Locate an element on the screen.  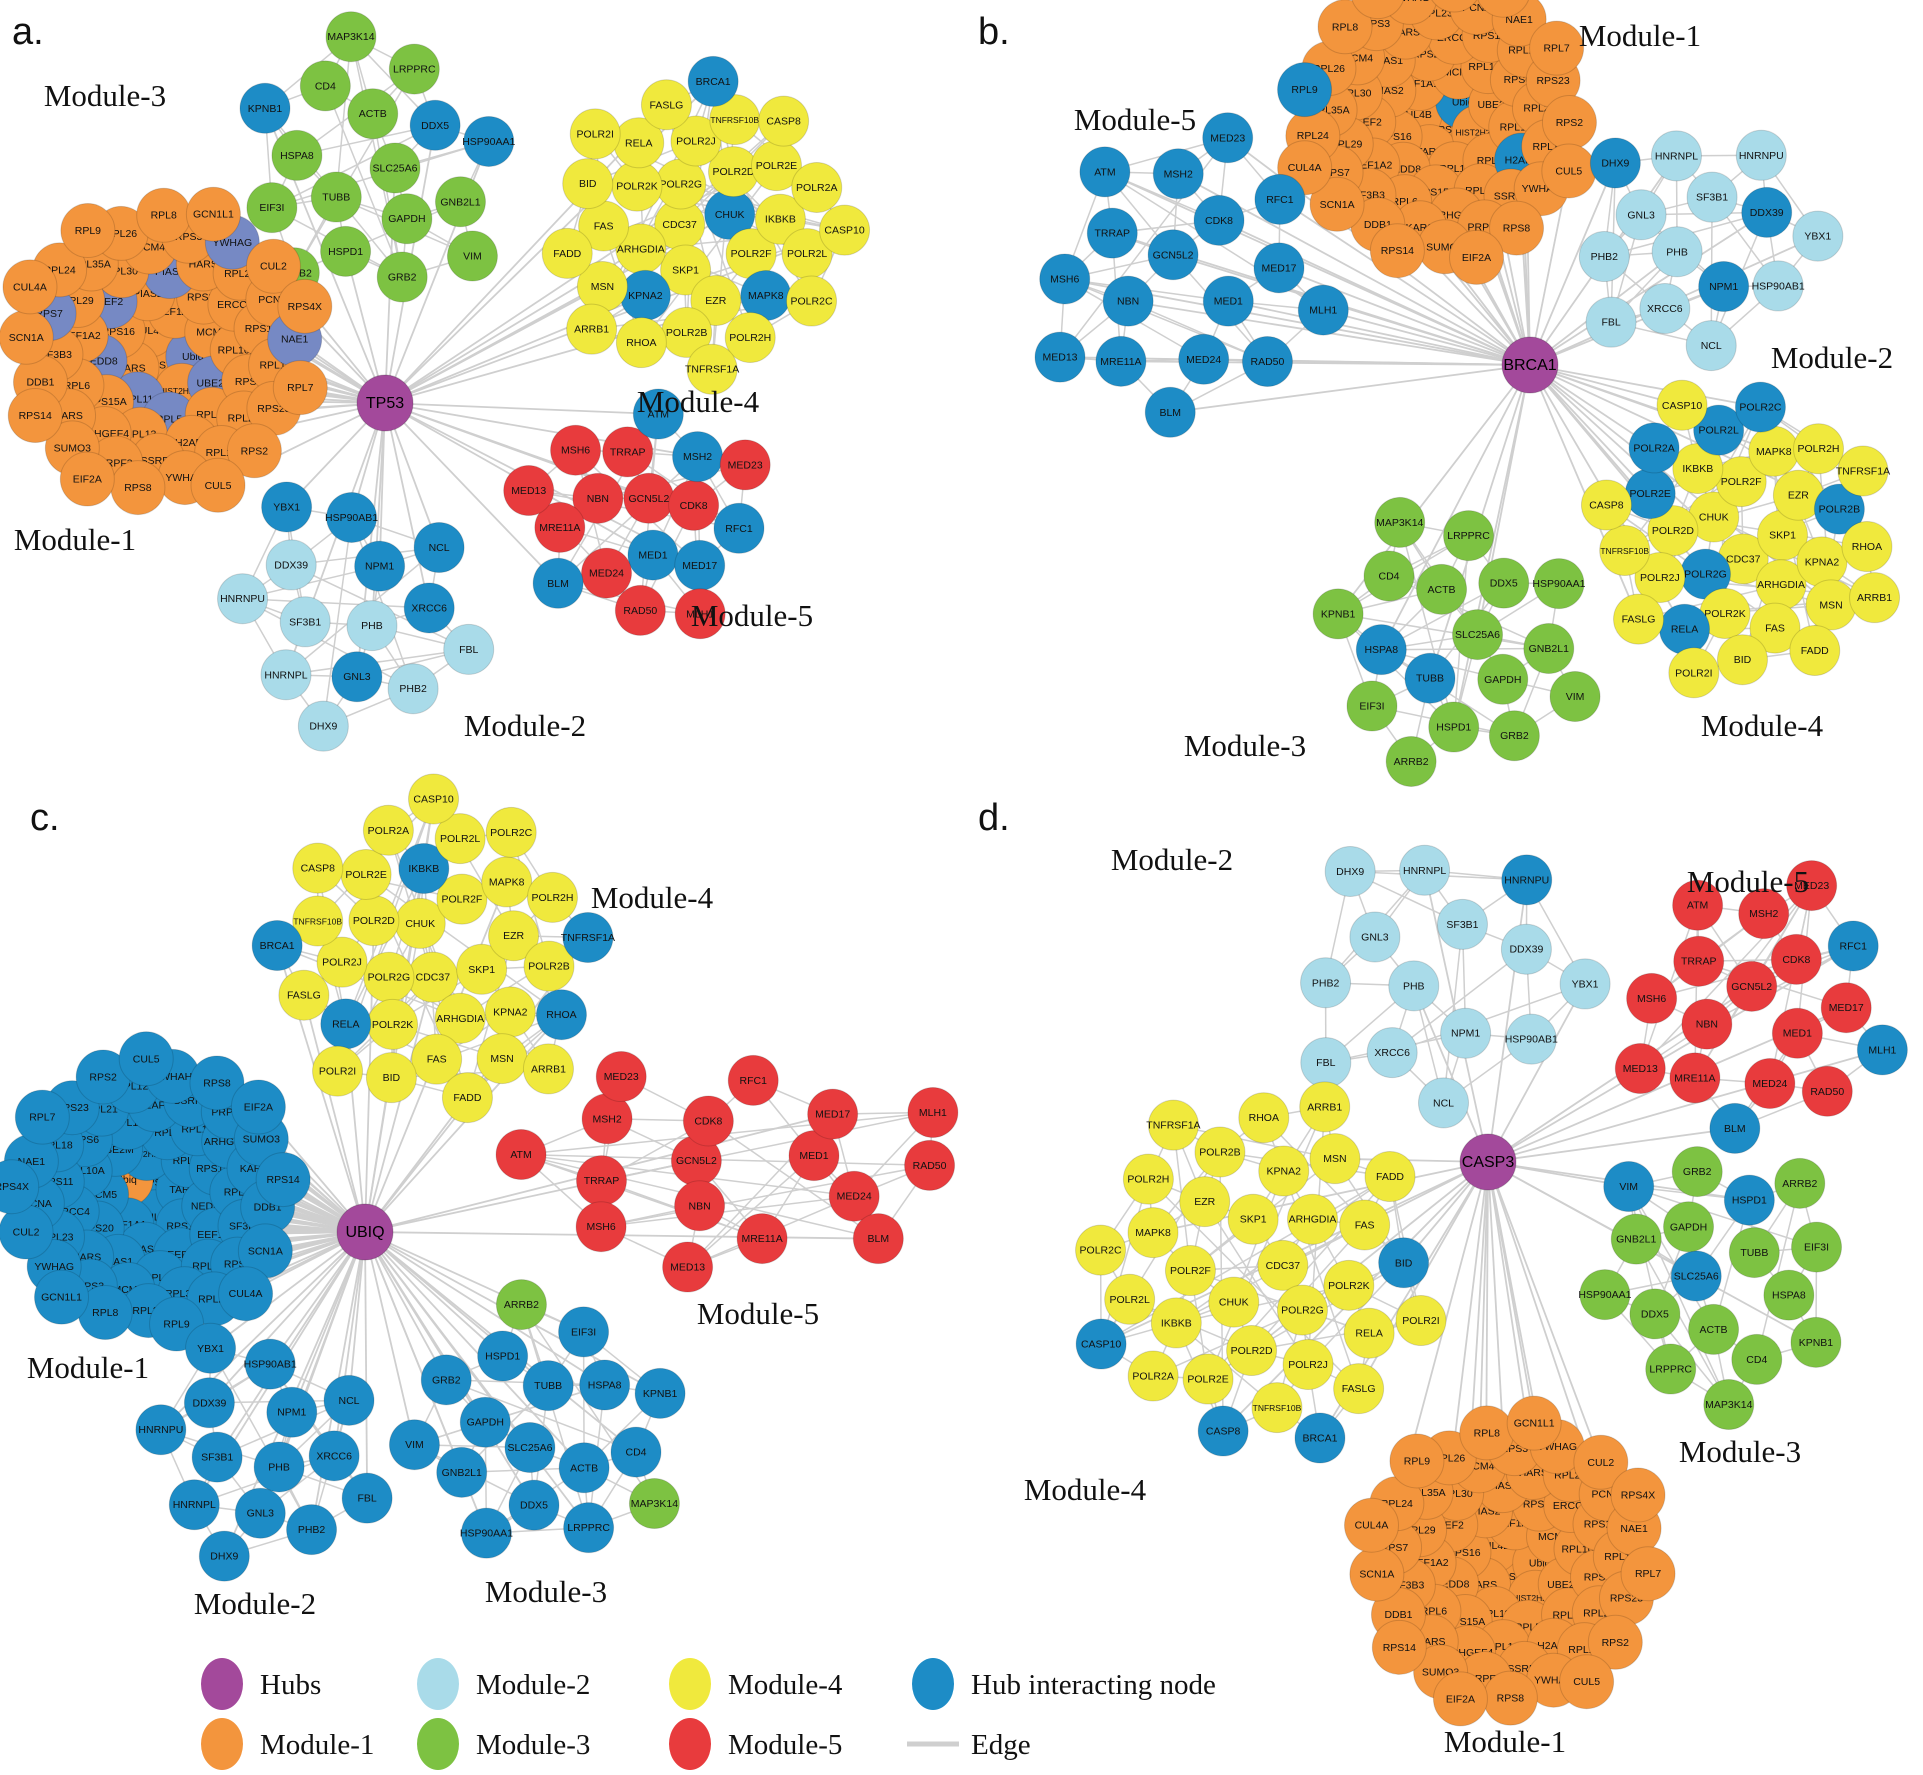
node-EIF2A: EIF2A is located at coordinates (258, 1107).